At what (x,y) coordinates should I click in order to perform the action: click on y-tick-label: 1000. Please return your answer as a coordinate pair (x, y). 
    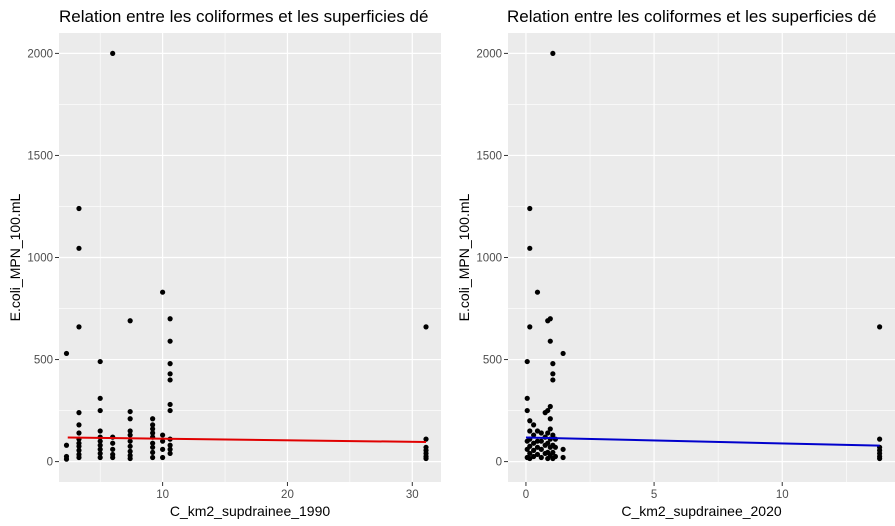
    Looking at the image, I should click on (40, 259).